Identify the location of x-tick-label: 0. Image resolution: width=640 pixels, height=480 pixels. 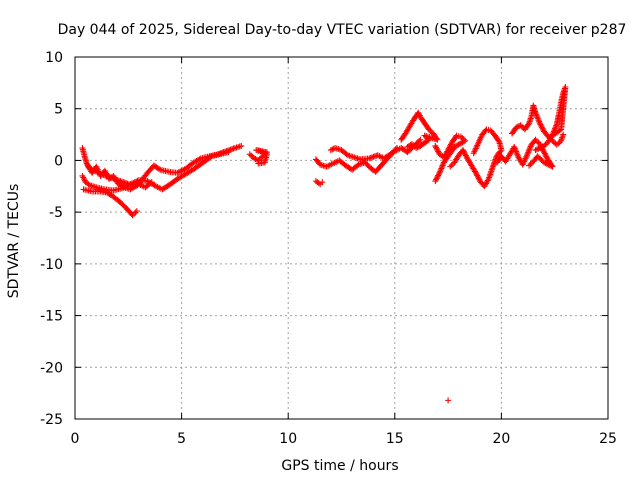
(75, 439).